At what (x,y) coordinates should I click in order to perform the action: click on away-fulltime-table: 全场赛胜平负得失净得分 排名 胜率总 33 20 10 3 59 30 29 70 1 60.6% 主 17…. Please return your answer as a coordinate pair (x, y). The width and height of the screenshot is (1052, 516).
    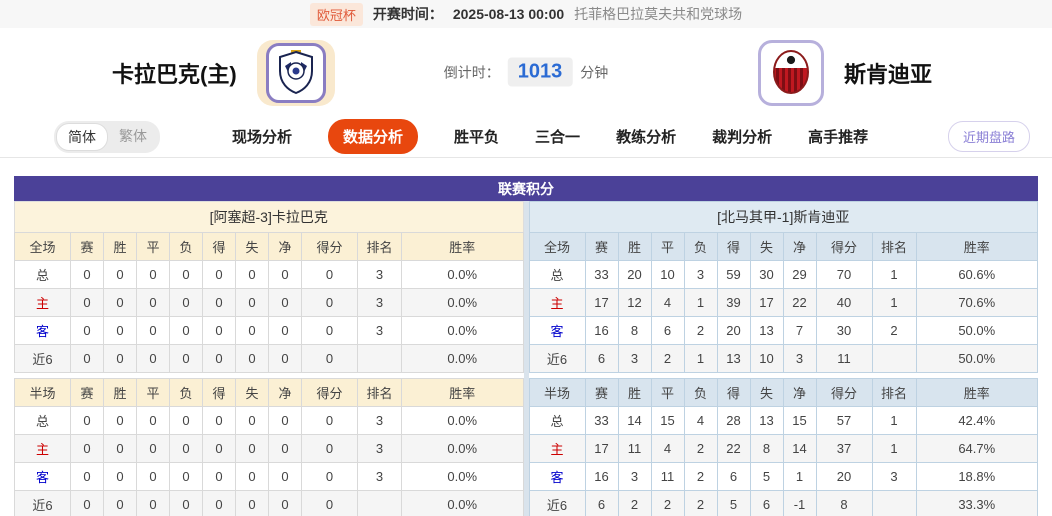
    Looking at the image, I should click on (783, 302).